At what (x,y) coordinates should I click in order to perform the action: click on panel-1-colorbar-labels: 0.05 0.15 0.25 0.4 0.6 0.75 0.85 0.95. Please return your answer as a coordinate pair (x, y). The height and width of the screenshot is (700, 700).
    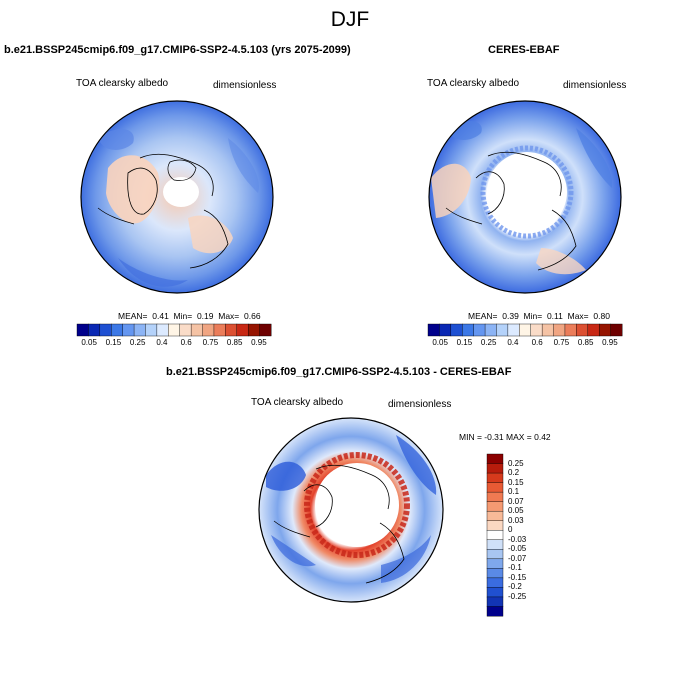
    Looking at the image, I should click on (174, 344).